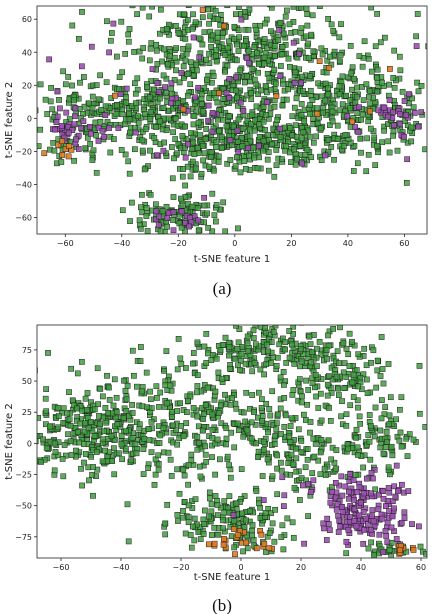 The image size is (434, 614). What do you see at coordinates (361, 567) in the screenshot?
I see `x-tick-label: 40` at bounding box center [361, 567].